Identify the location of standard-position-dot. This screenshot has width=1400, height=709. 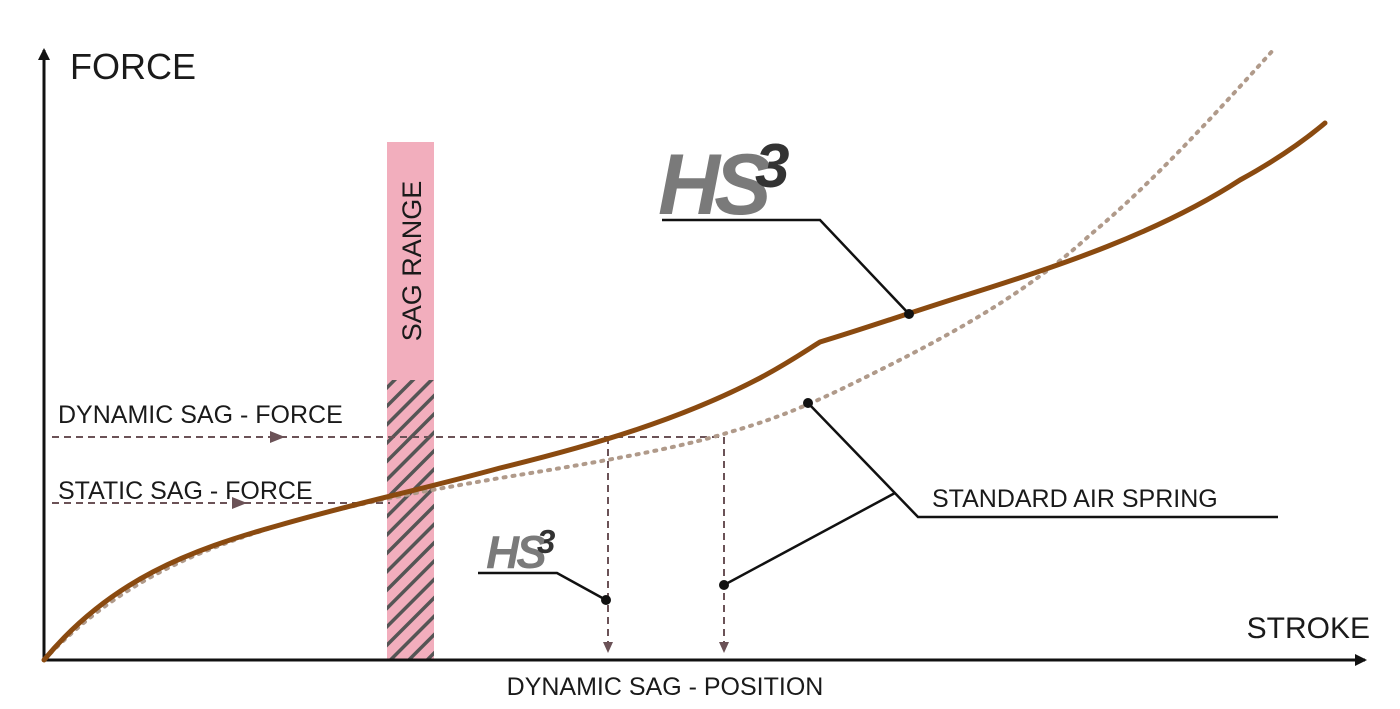
(724, 585).